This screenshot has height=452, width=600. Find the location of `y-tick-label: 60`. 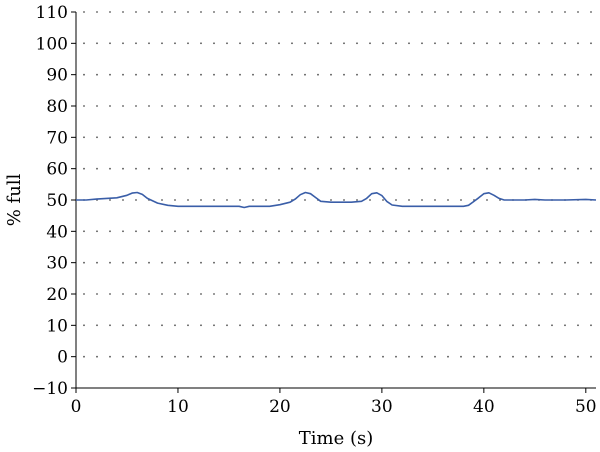

y-tick-label: 60 is located at coordinates (57, 170).